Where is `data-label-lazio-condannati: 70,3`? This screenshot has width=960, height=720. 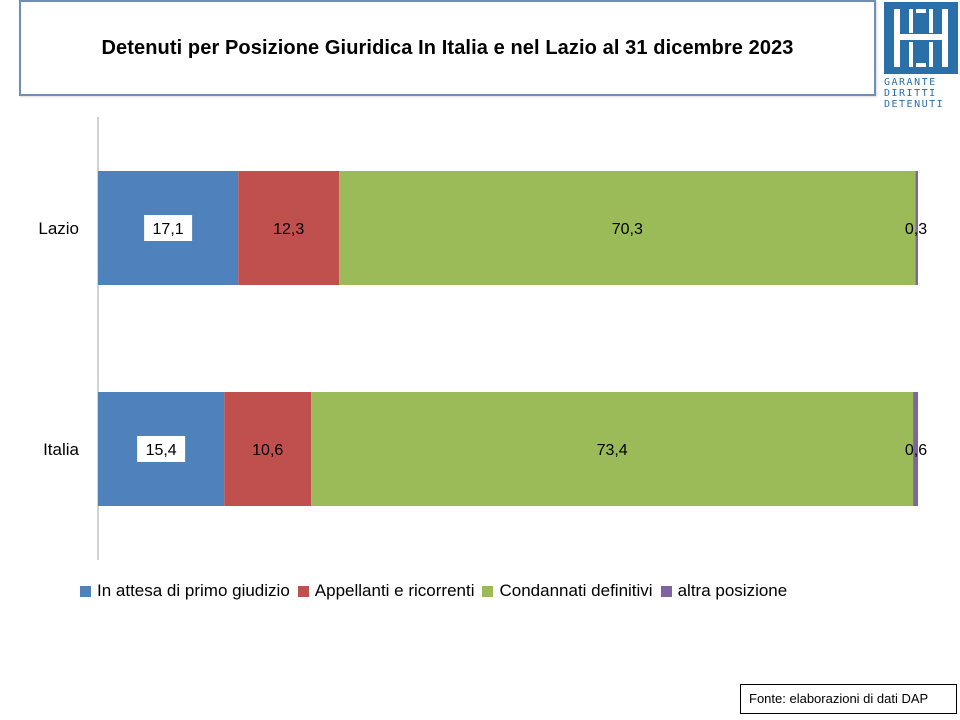 data-label-lazio-condannati: 70,3 is located at coordinates (627, 229).